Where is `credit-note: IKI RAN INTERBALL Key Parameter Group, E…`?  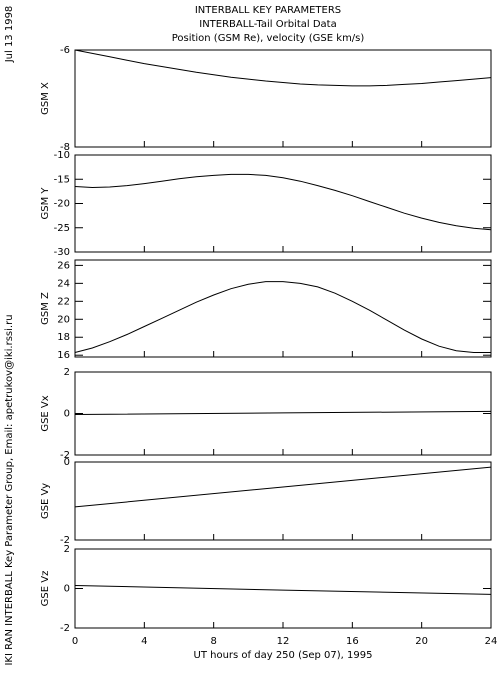
credit-note: IKI RAN INTERBALL Key Parameter Group, E… is located at coordinates (9, 489).